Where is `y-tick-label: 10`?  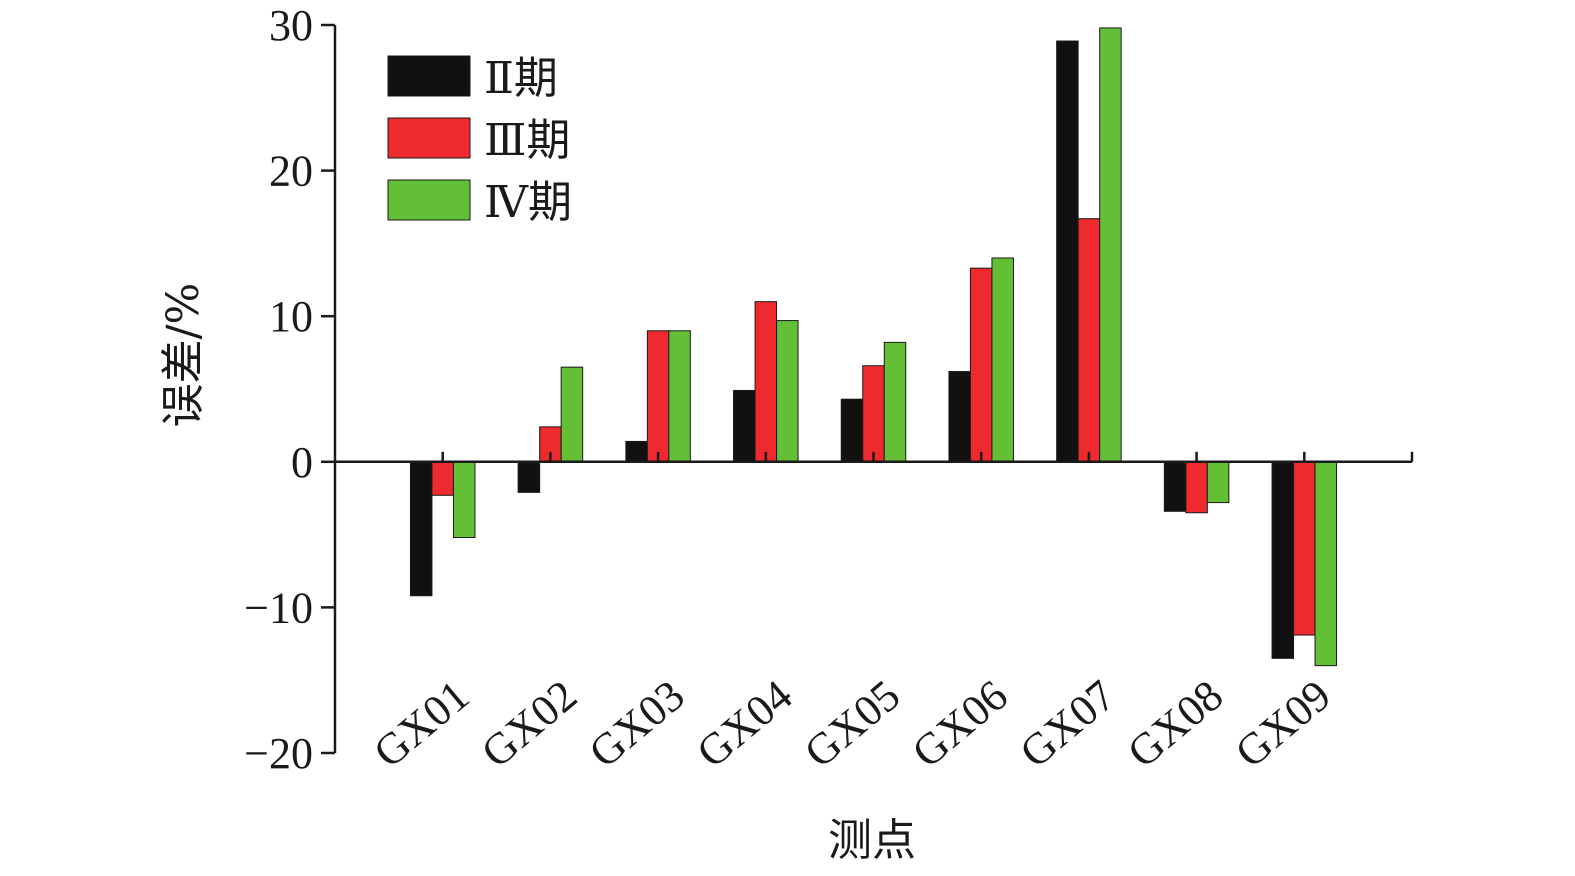 y-tick-label: 10 is located at coordinates (291, 316).